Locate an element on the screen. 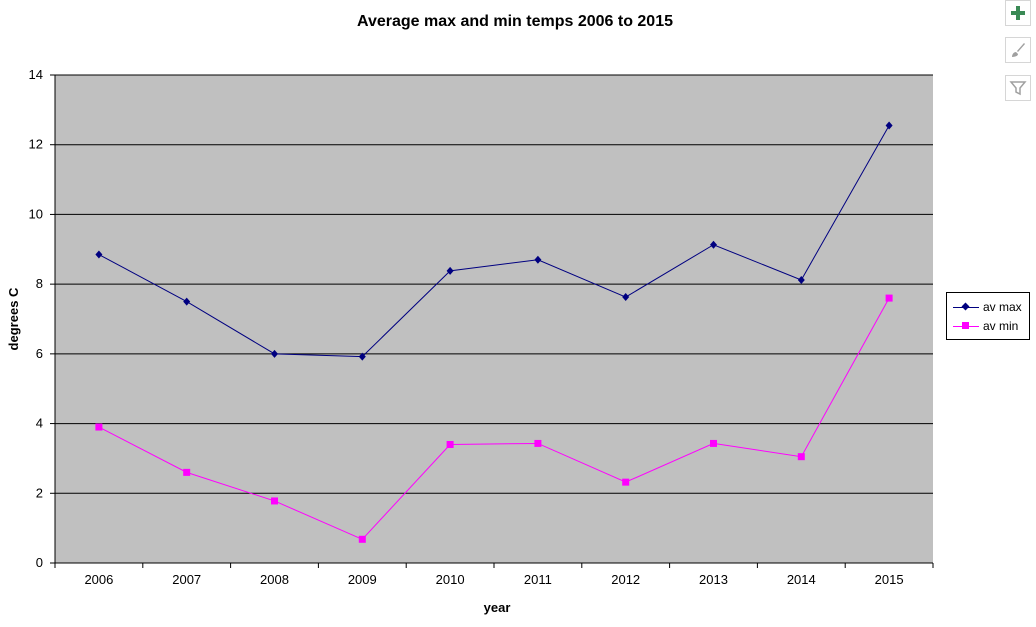 The image size is (1036, 627). y-tick-label: 12 is located at coordinates (36, 144).